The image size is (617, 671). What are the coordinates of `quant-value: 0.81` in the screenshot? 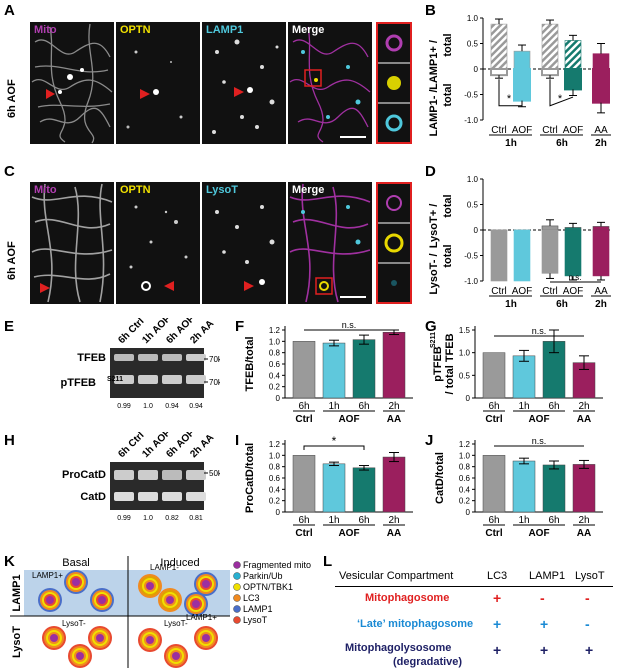 It's located at (196, 518).